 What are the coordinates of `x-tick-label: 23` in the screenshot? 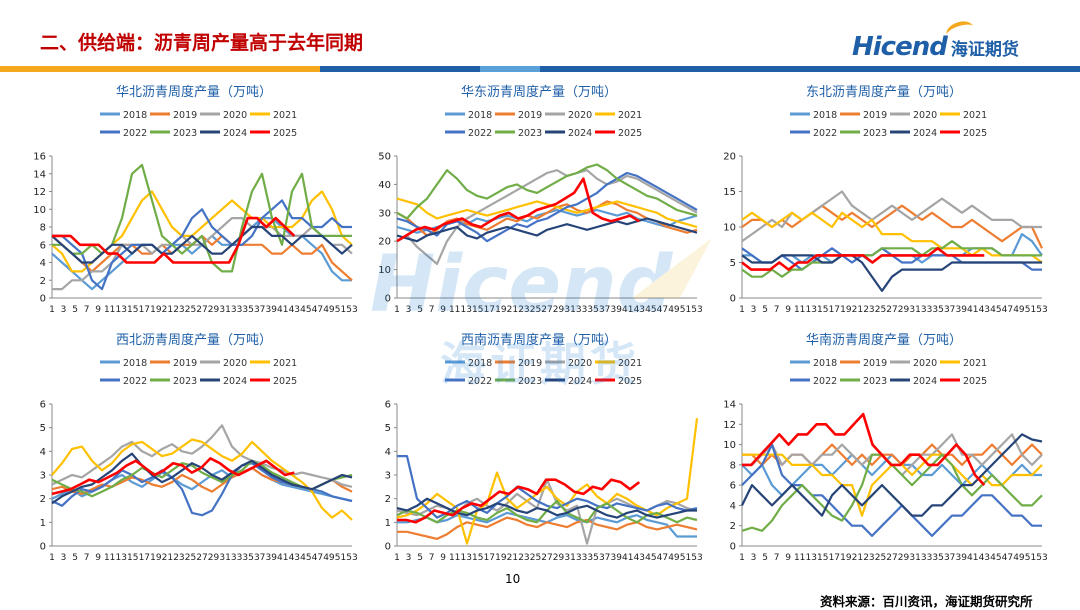 It's located at (178, 310).